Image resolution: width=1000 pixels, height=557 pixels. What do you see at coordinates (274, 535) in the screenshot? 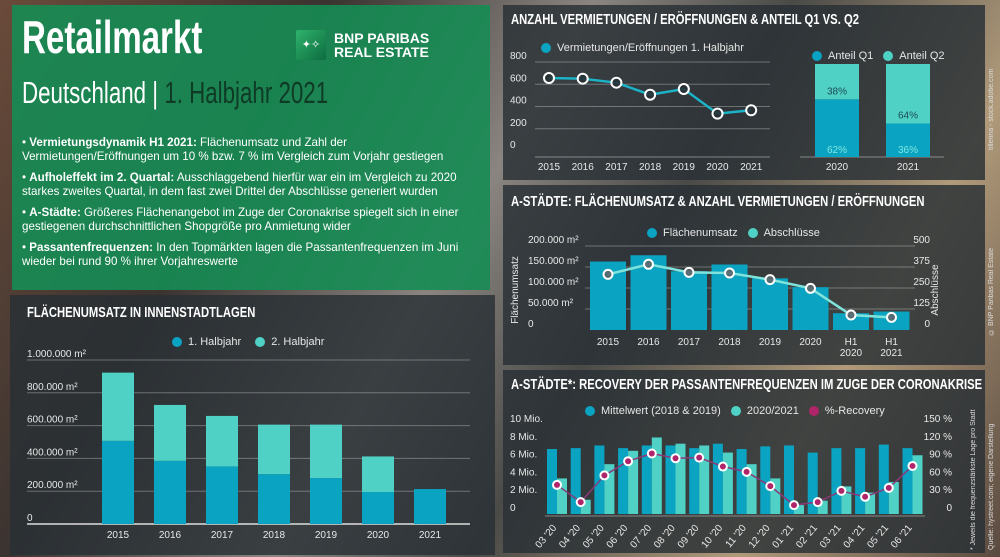
I see `x-tick-label: 2018` at bounding box center [274, 535].